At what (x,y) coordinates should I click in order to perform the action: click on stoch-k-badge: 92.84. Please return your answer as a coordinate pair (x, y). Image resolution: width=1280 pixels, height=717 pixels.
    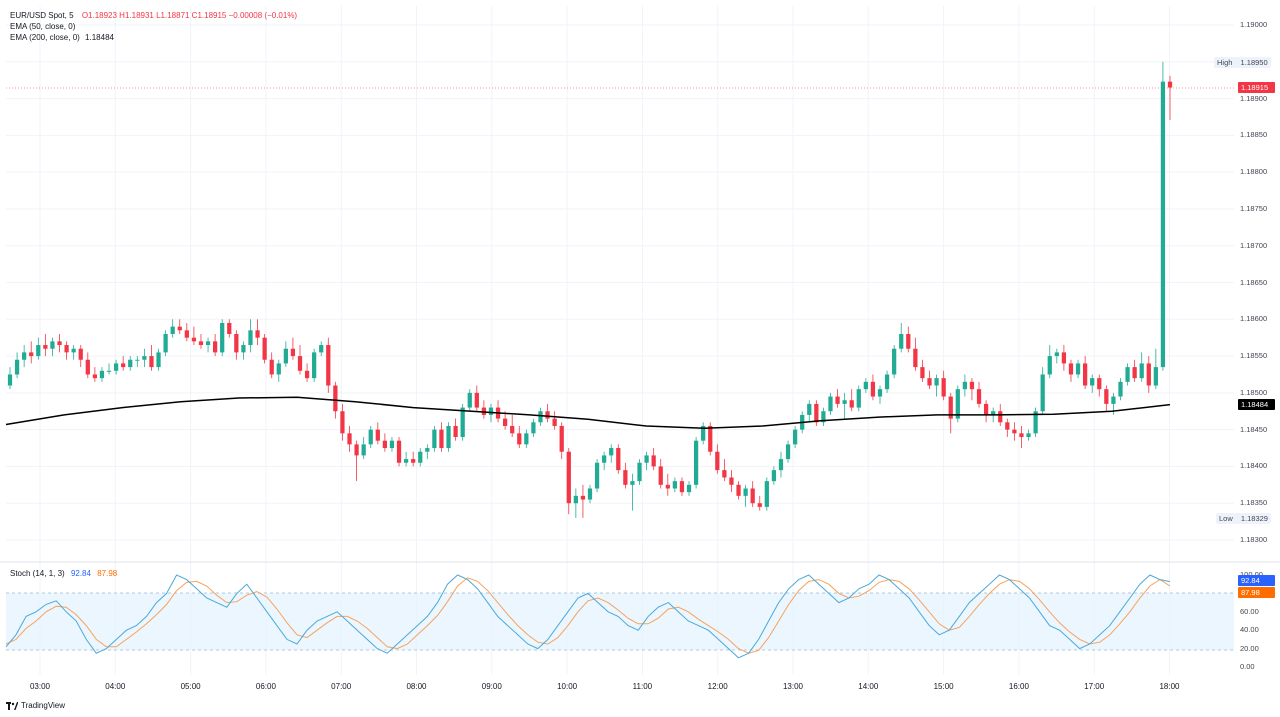
    Looking at the image, I should click on (1256, 580).